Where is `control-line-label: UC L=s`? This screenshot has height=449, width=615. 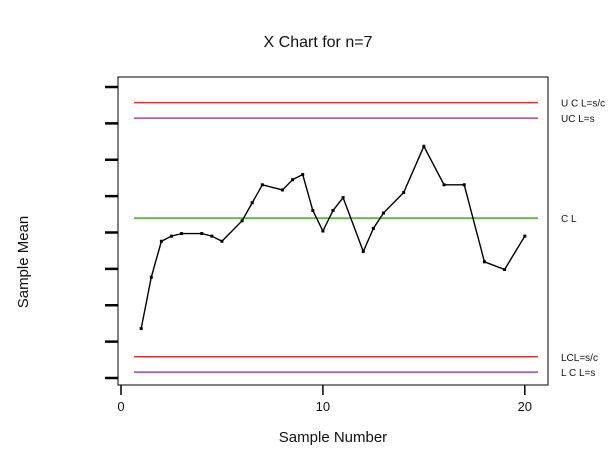
control-line-label: UC L=s is located at coordinates (578, 119).